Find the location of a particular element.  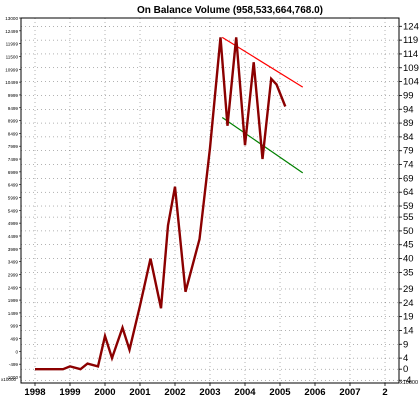

x-tick-label: 1998 is located at coordinates (34, 392).